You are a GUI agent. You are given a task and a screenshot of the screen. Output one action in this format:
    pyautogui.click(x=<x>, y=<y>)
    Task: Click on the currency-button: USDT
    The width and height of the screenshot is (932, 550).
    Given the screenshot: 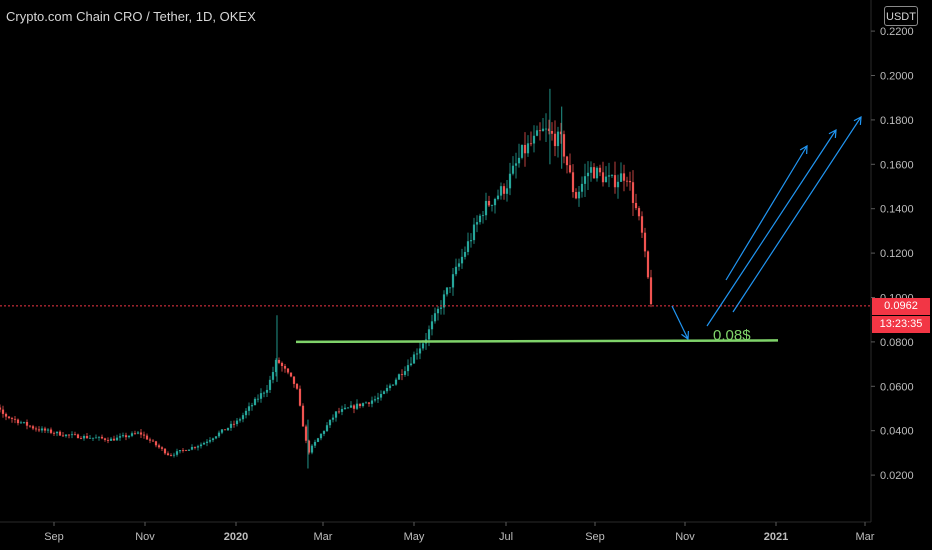 What is the action you would take?
    pyautogui.click(x=901, y=16)
    